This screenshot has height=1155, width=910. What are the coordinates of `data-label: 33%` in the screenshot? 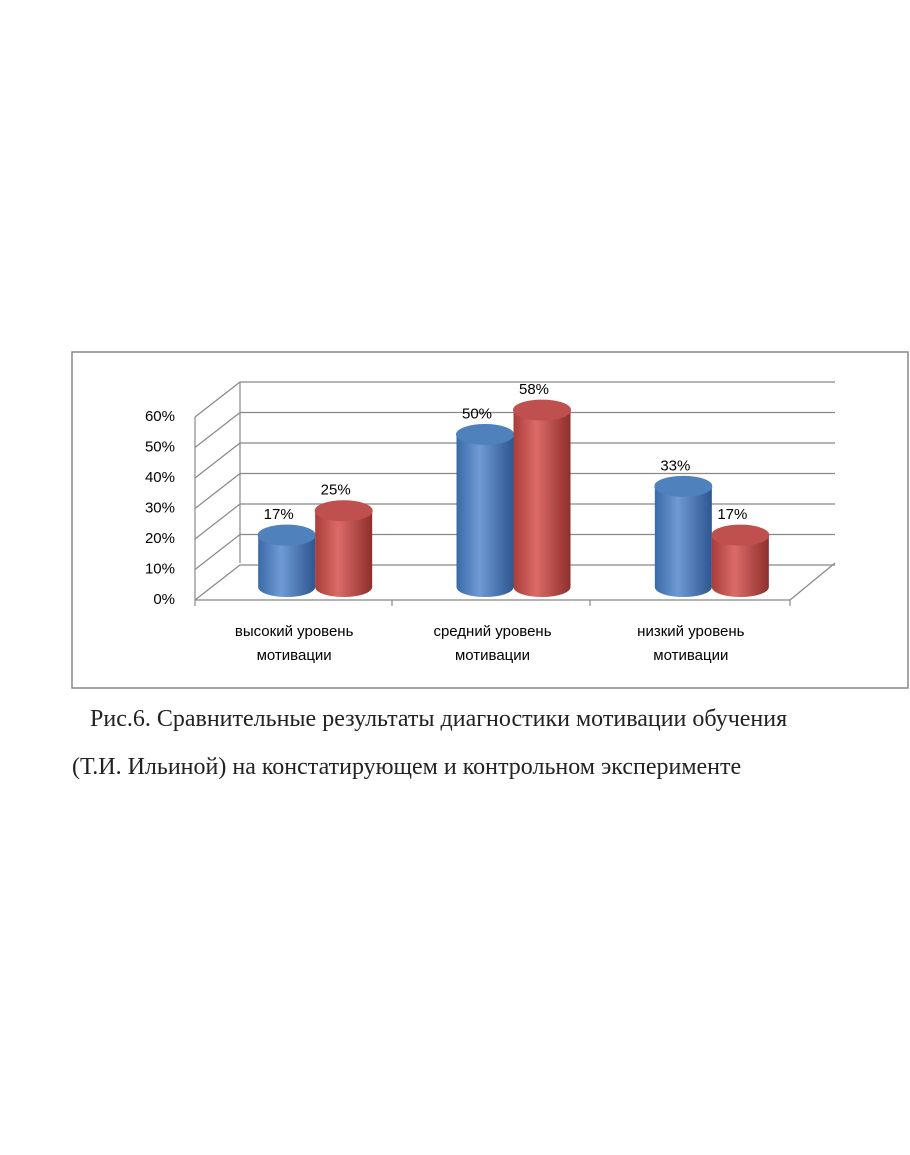 It's located at (675, 465).